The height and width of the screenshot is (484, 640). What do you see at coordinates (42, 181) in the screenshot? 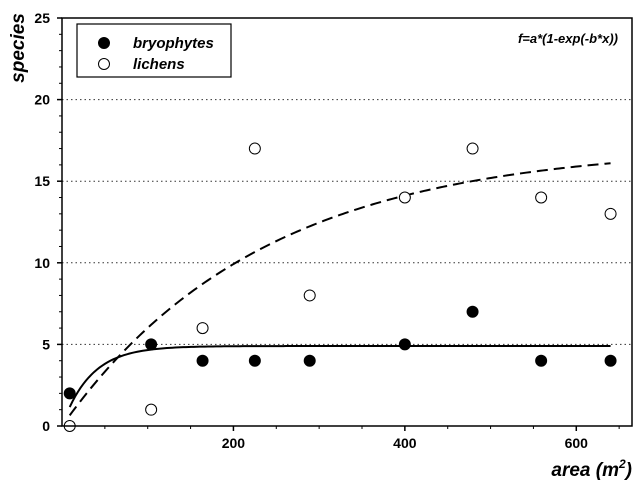
I see `y-tick-label-15: 15` at bounding box center [42, 181].